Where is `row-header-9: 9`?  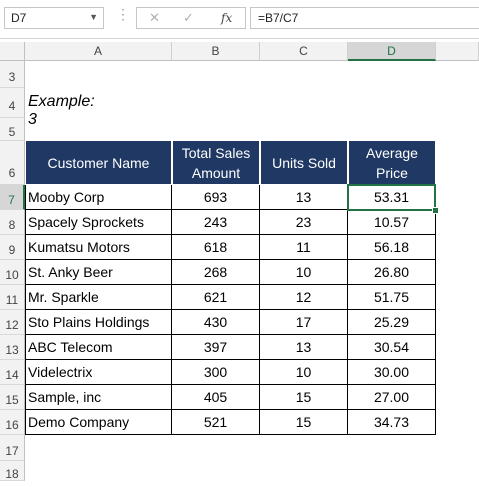
row-header-9: 9 is located at coordinates (12, 247).